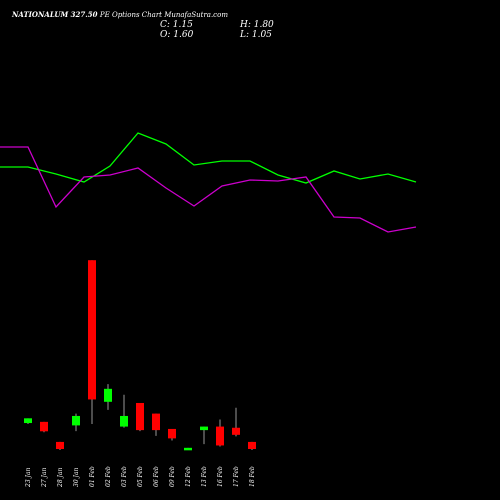  What do you see at coordinates (28, 477) in the screenshot?
I see `x-tick-label: 23 Jan` at bounding box center [28, 477].